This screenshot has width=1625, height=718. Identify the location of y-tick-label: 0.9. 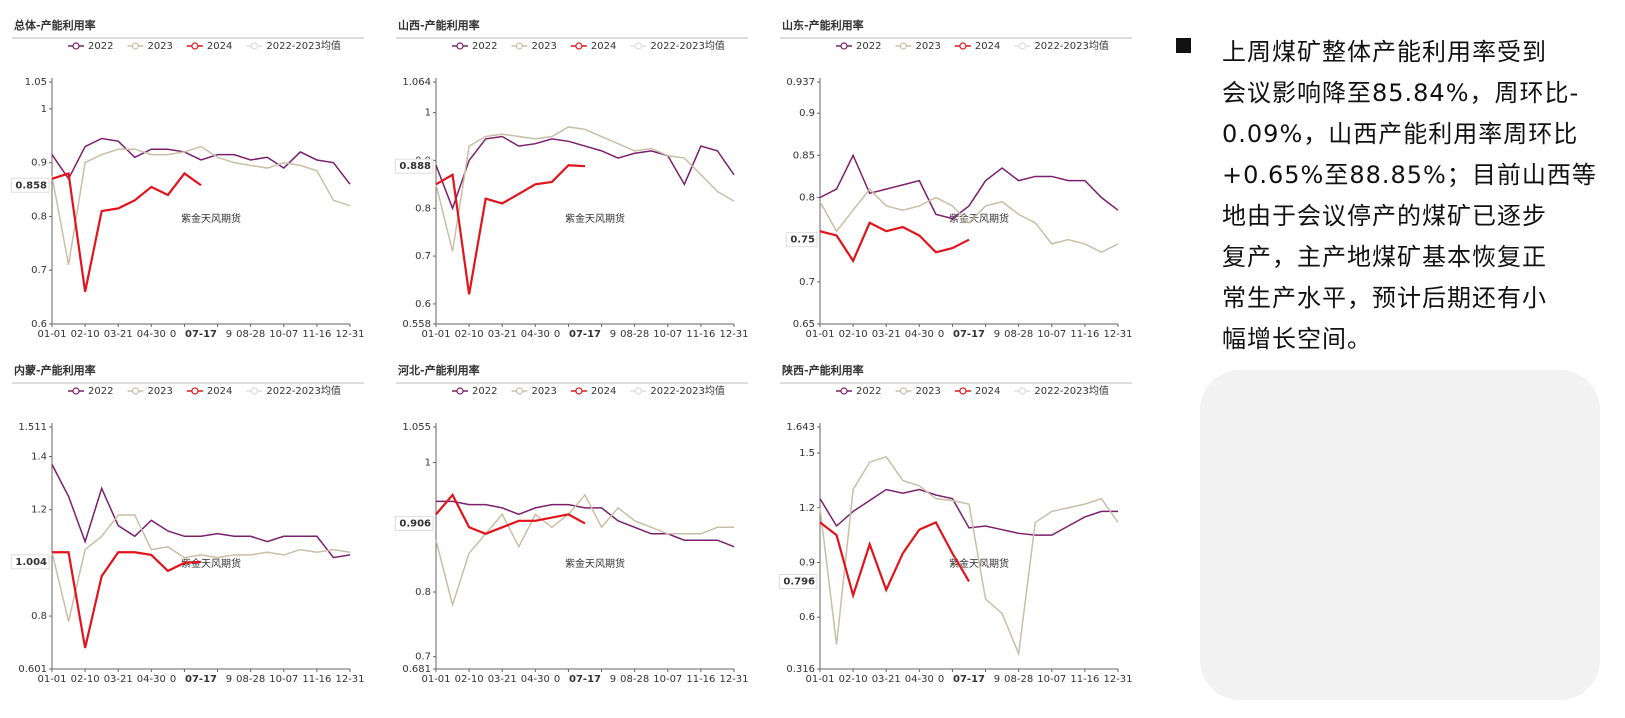
(807, 113).